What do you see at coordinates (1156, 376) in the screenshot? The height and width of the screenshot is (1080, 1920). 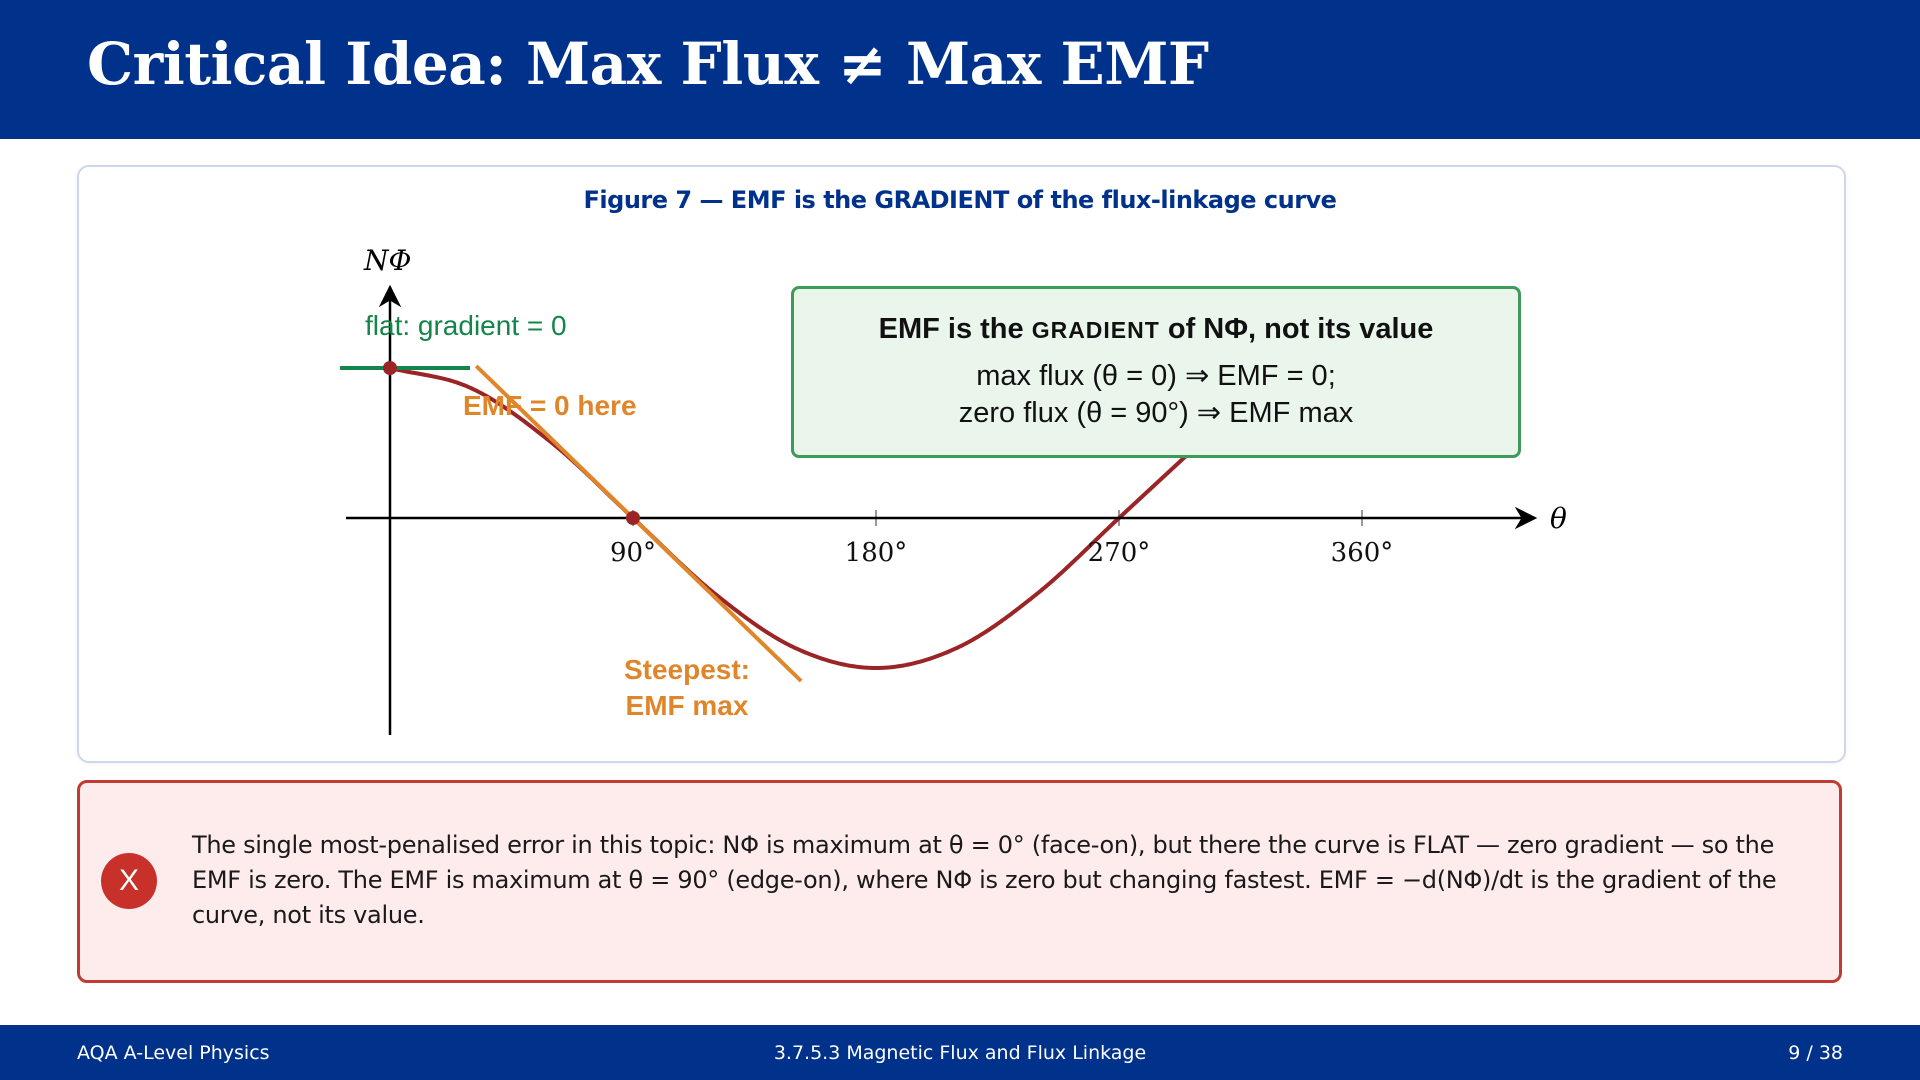 I see `callout-line-max-flux: max flux (θ = 0) ⇒ EMF = 0;` at bounding box center [1156, 376].